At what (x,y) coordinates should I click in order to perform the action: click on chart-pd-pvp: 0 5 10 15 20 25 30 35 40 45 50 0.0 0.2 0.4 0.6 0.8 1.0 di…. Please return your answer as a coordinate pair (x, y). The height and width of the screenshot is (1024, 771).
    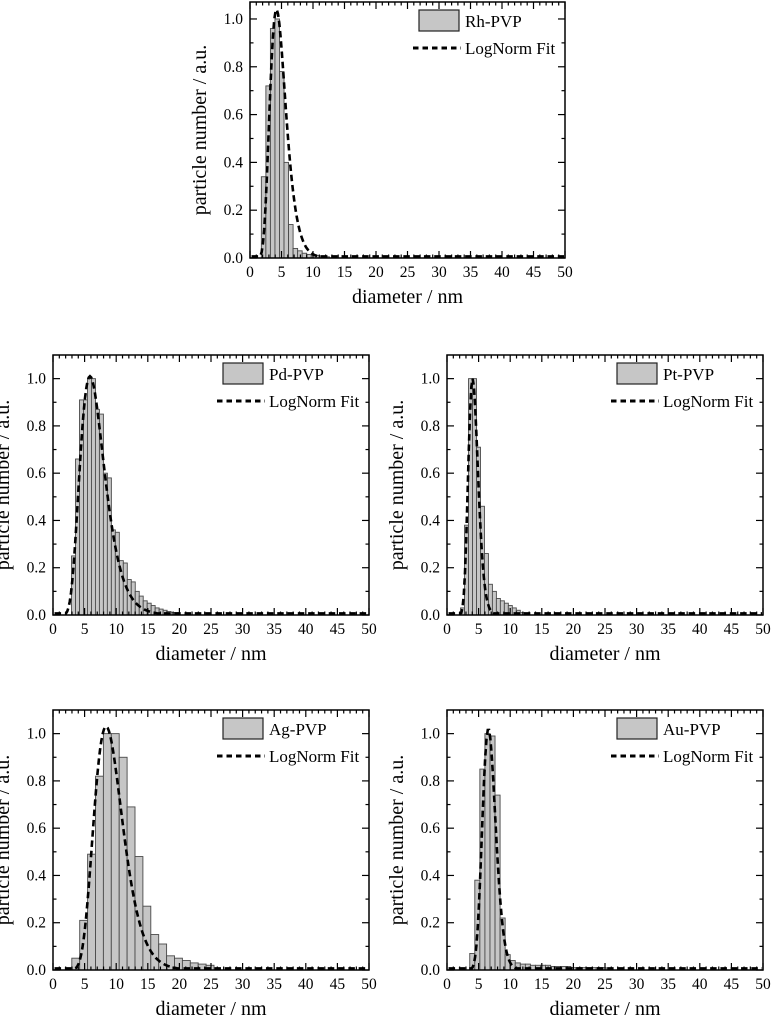
    Looking at the image, I should click on (188, 509).